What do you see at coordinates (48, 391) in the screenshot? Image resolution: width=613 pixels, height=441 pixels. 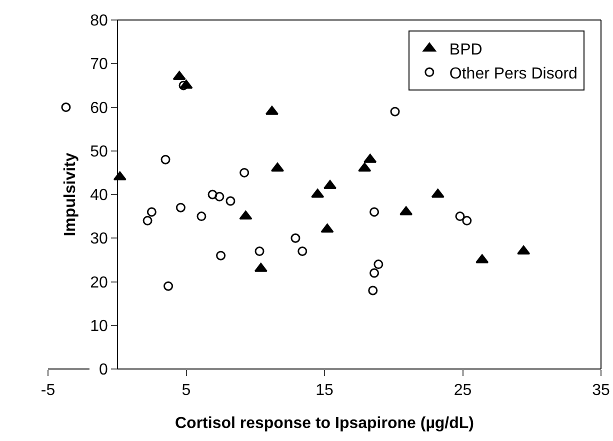 I see `x-tick-label: -5` at bounding box center [48, 391].